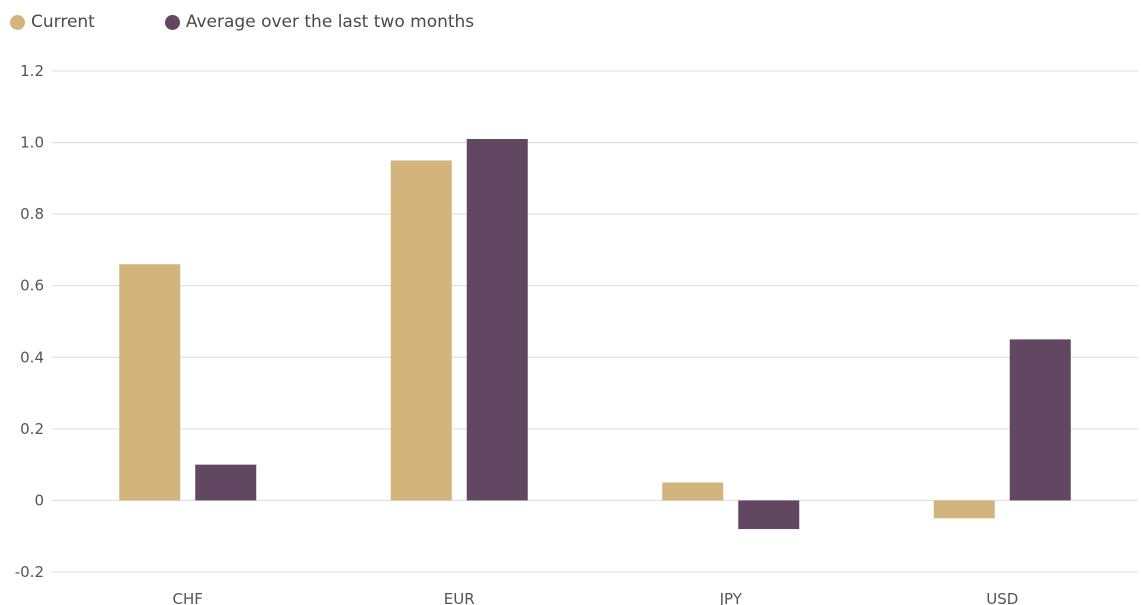 The height and width of the screenshot is (605, 1141). Describe the element at coordinates (497, 319) in the screenshot. I see `bar-eur-average` at that location.